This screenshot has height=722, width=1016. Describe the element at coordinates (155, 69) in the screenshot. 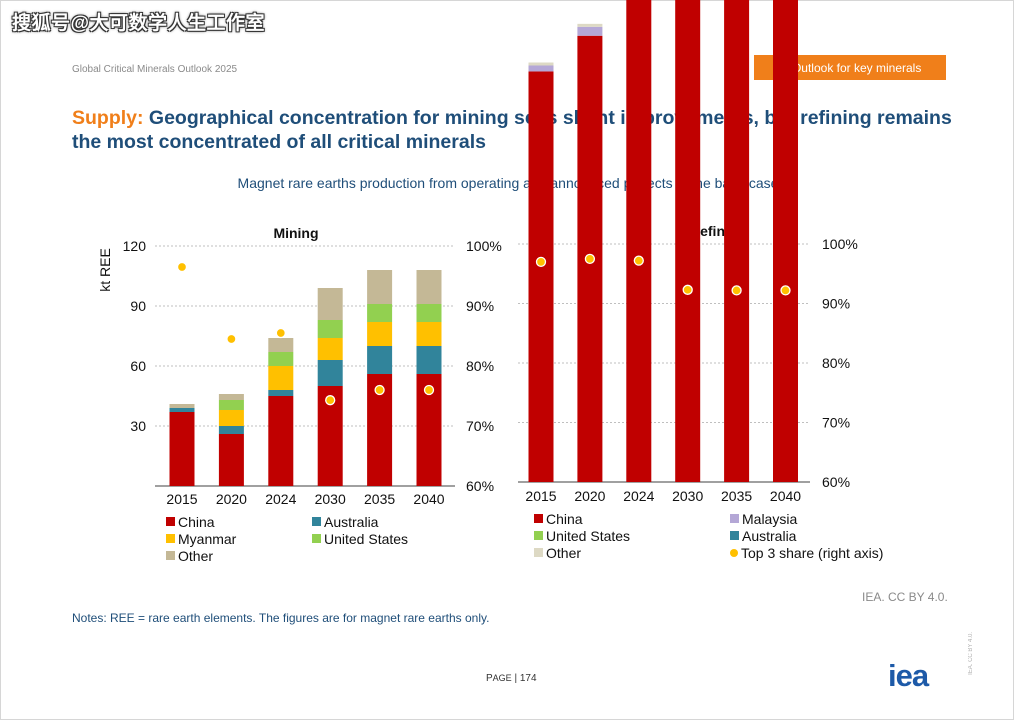

I see `report-title: Global Critical Minerals Outlook 2025` at that location.